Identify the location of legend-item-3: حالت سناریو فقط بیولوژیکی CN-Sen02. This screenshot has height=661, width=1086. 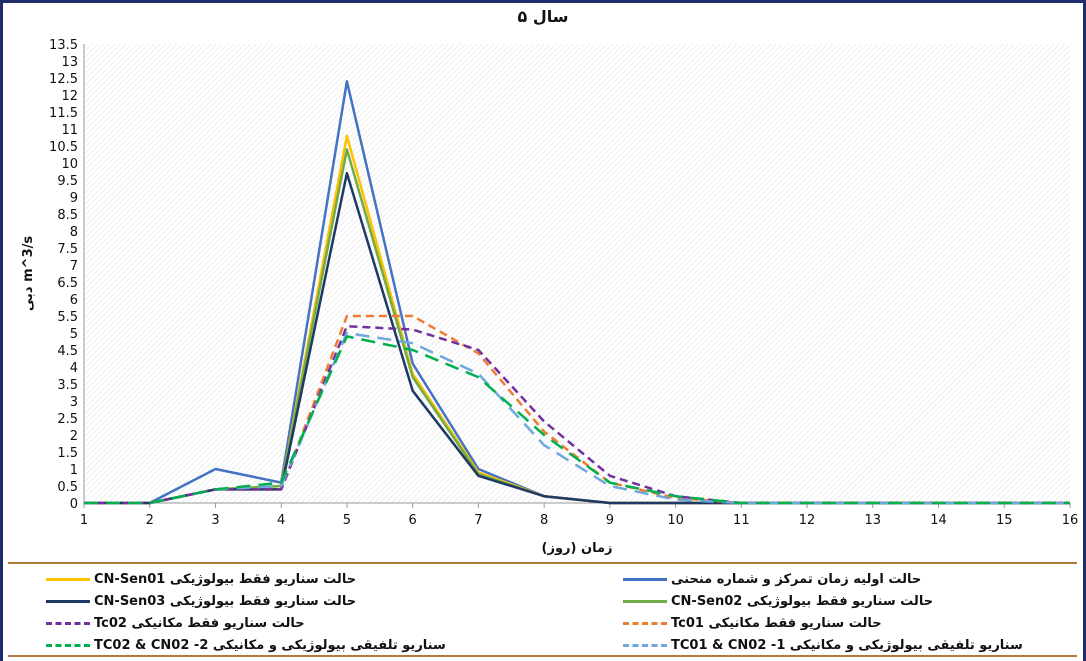
(778, 601).